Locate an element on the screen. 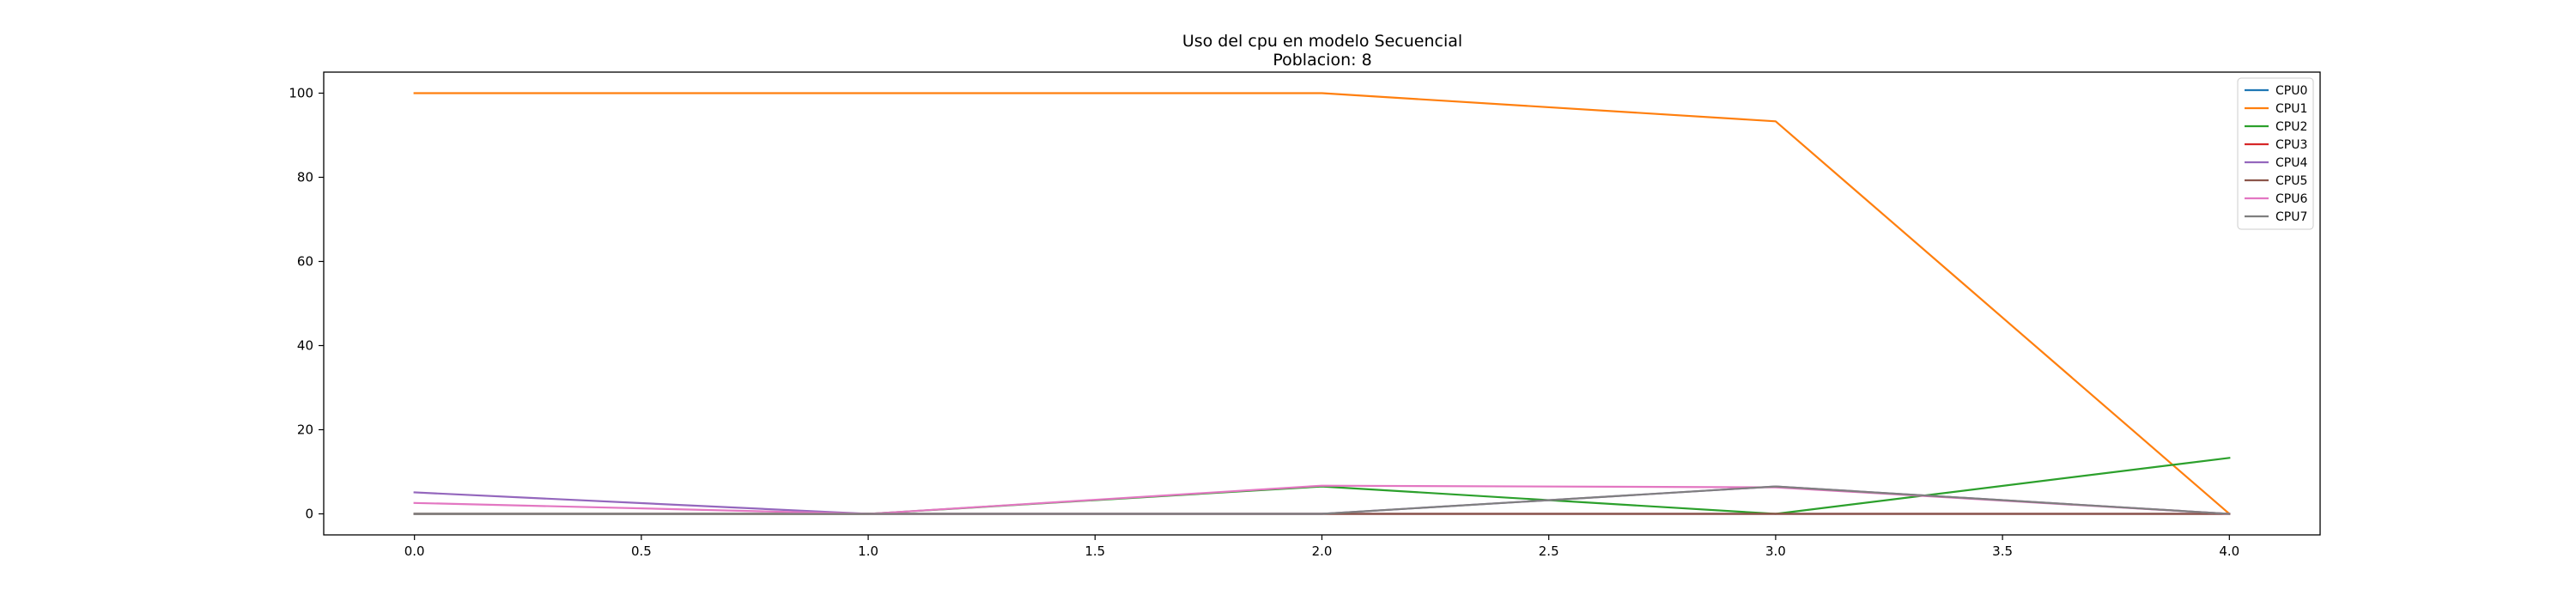  x-tick-label: 3.5 is located at coordinates (2003, 551).